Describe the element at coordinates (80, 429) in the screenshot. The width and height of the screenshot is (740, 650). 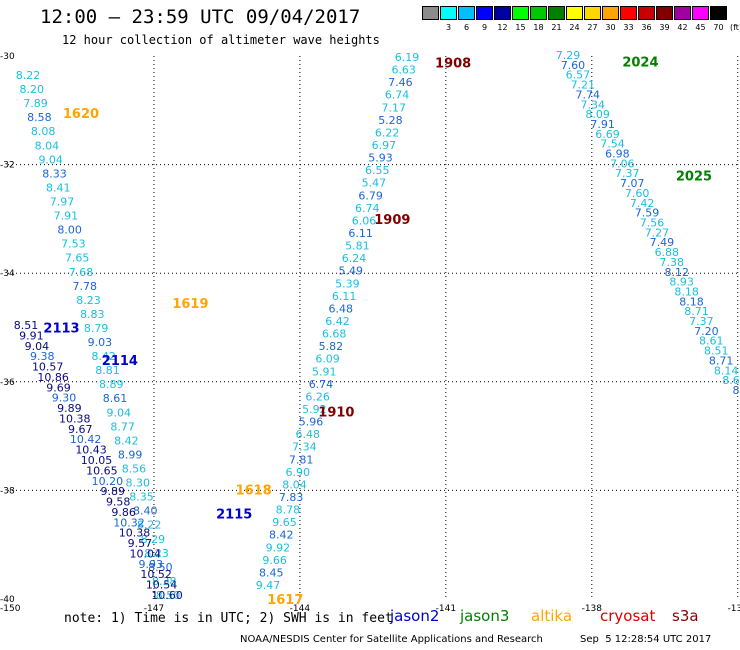
I see `swh-value: 9.67` at that location.